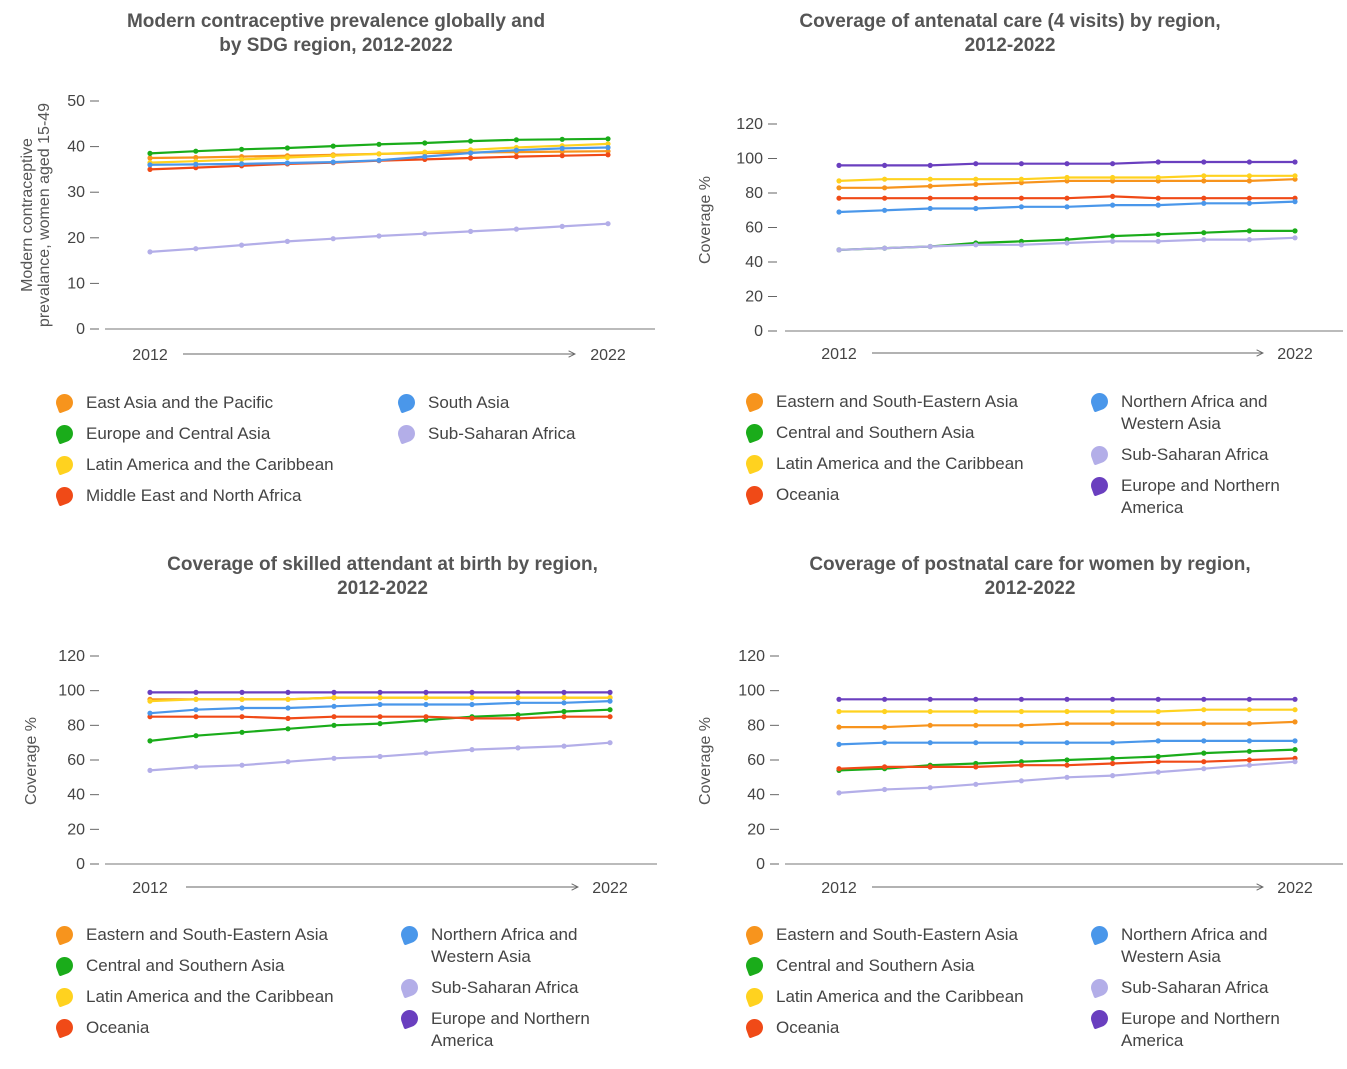  I want to click on legend-item-middle-east-and-north-africa: Middle East and North Africa, so click(219, 495).